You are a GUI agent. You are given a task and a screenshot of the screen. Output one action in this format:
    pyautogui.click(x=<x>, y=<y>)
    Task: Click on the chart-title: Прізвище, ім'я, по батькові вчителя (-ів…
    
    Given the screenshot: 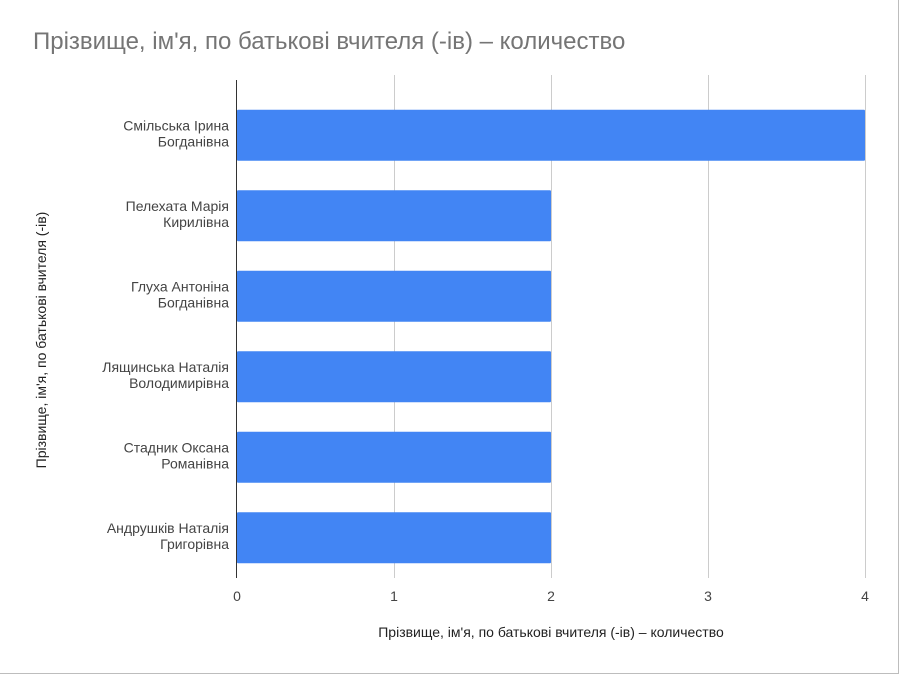 What is the action you would take?
    pyautogui.click(x=329, y=41)
    